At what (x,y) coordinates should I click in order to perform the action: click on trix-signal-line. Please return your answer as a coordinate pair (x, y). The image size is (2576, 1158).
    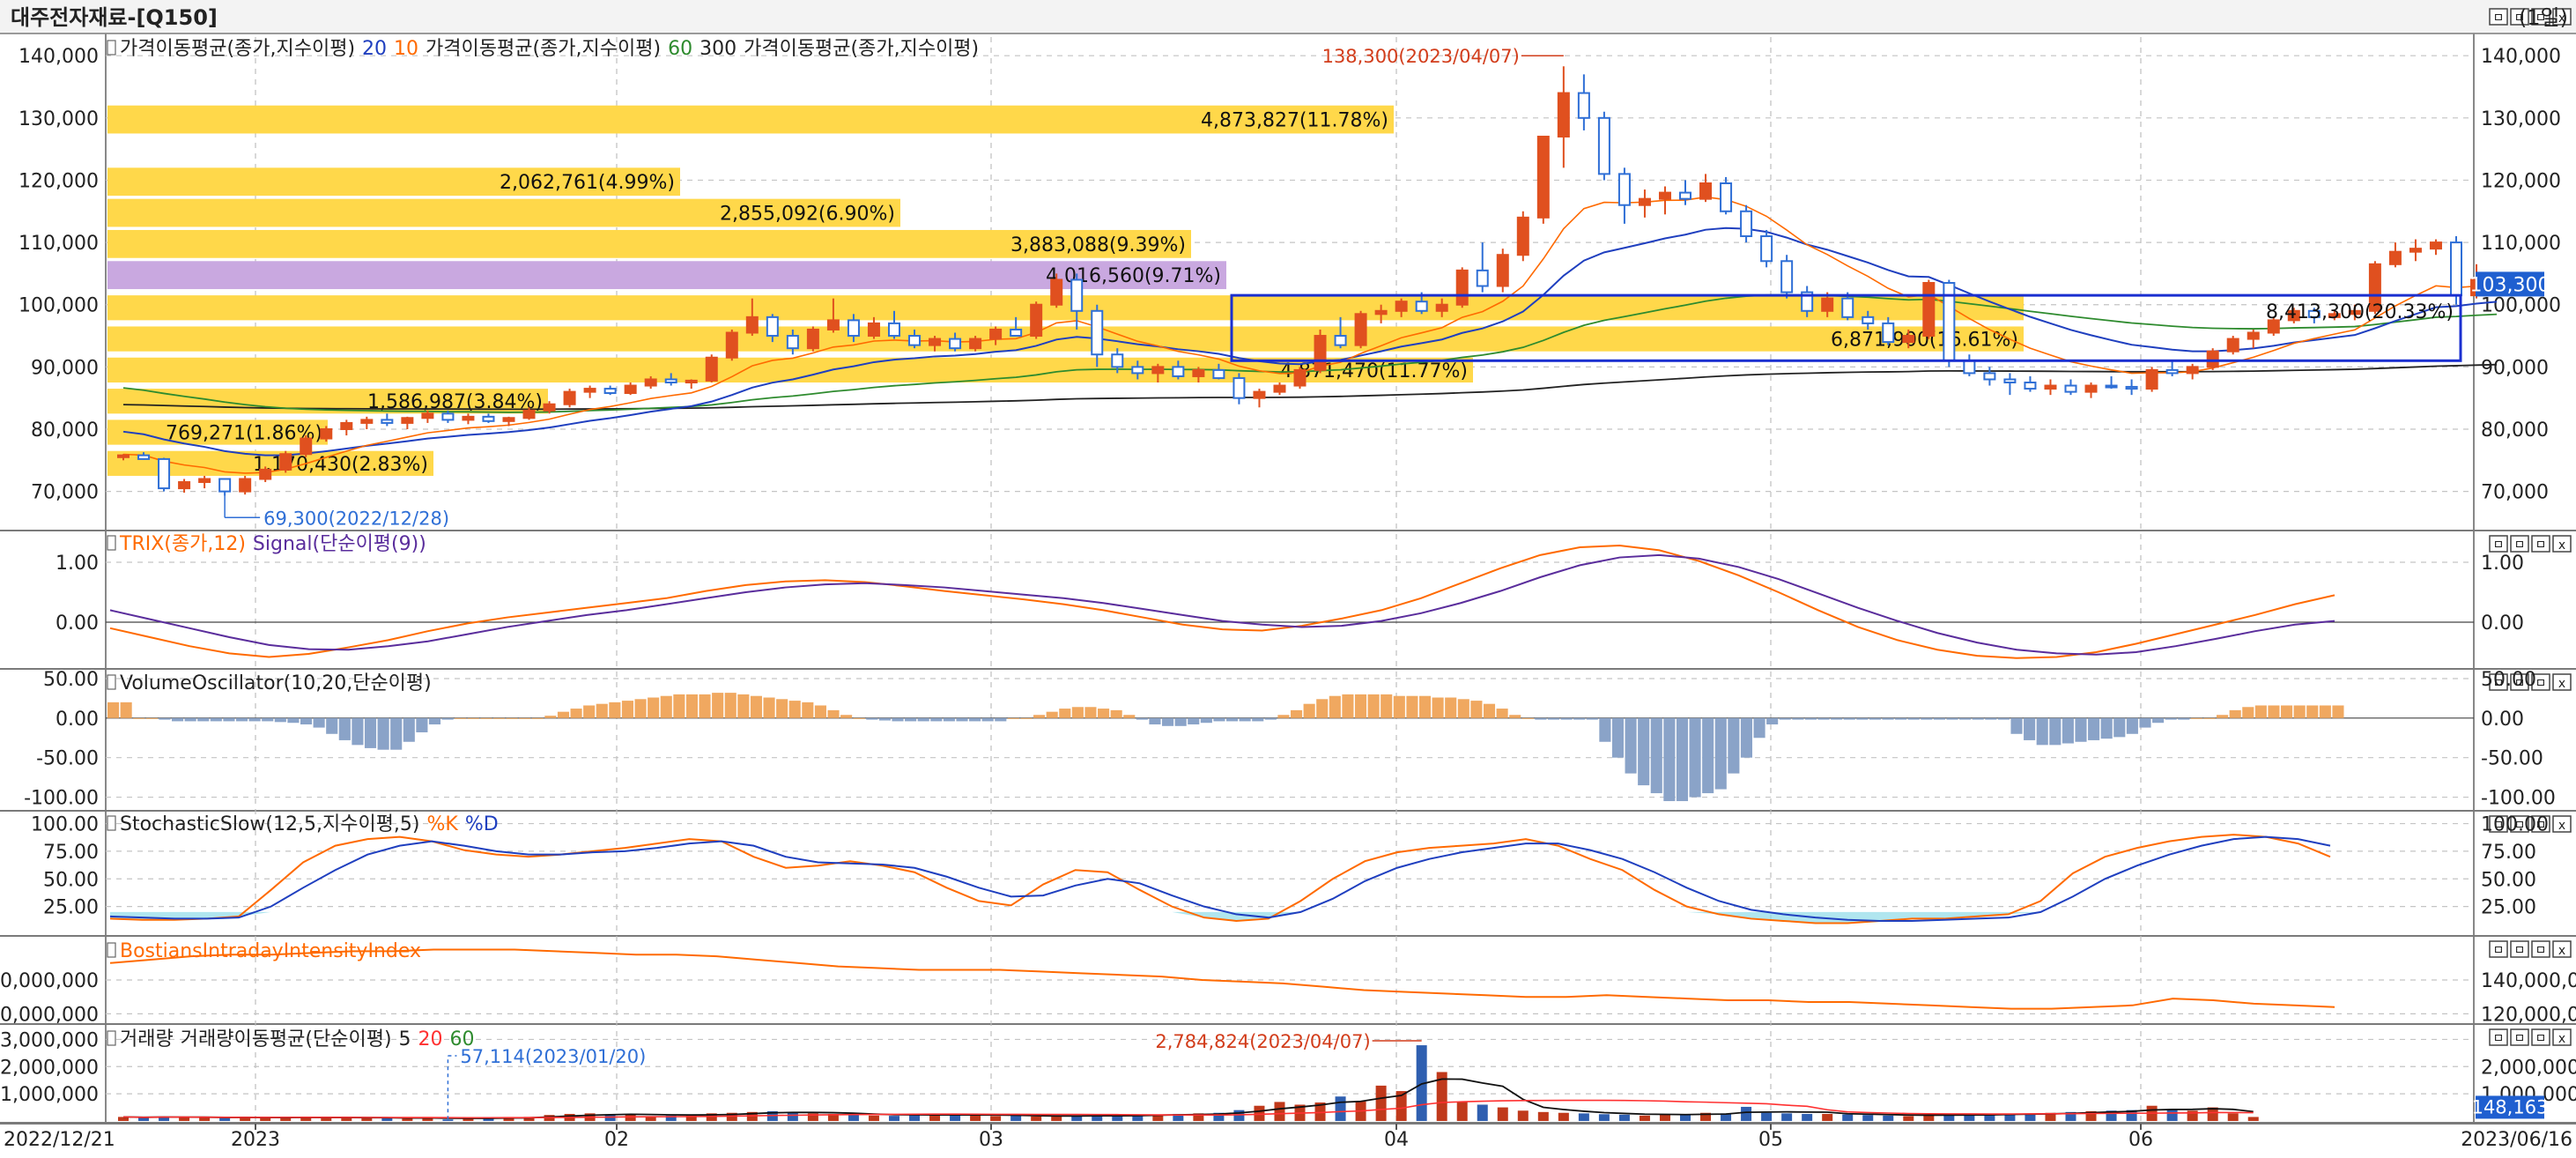
    Looking at the image, I should click on (1222, 604).